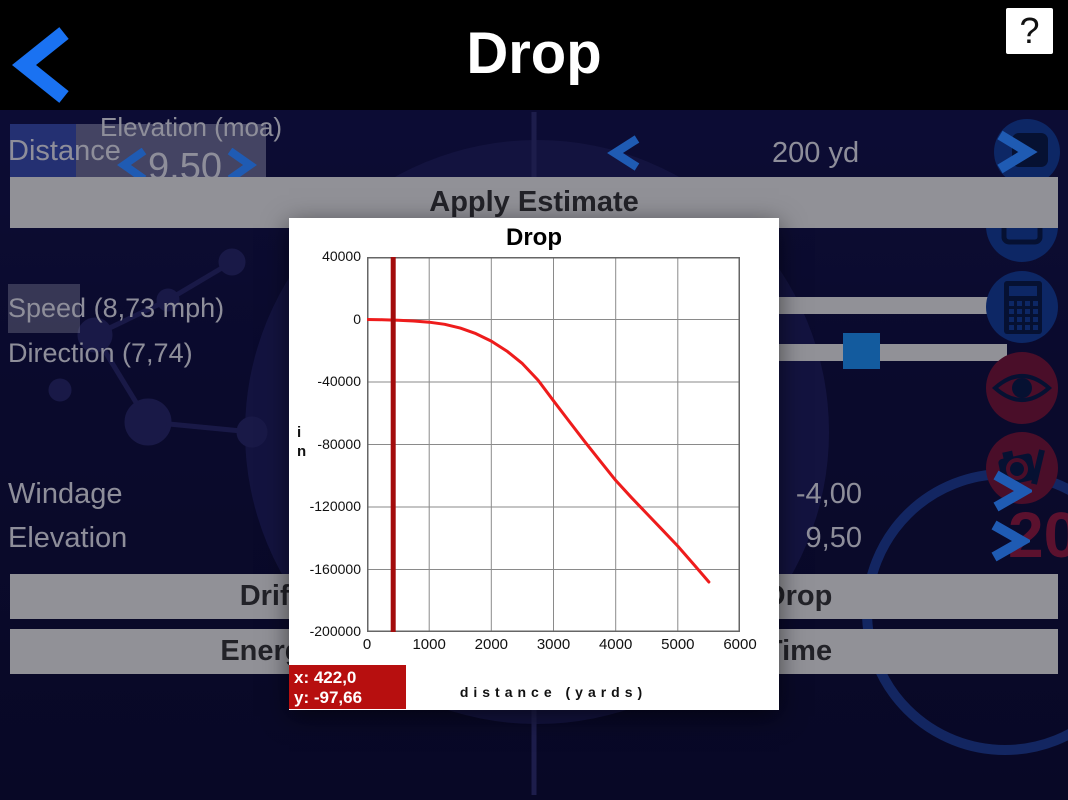 Image resolution: width=1068 pixels, height=800 pixels. I want to click on back-button, so click(43, 65).